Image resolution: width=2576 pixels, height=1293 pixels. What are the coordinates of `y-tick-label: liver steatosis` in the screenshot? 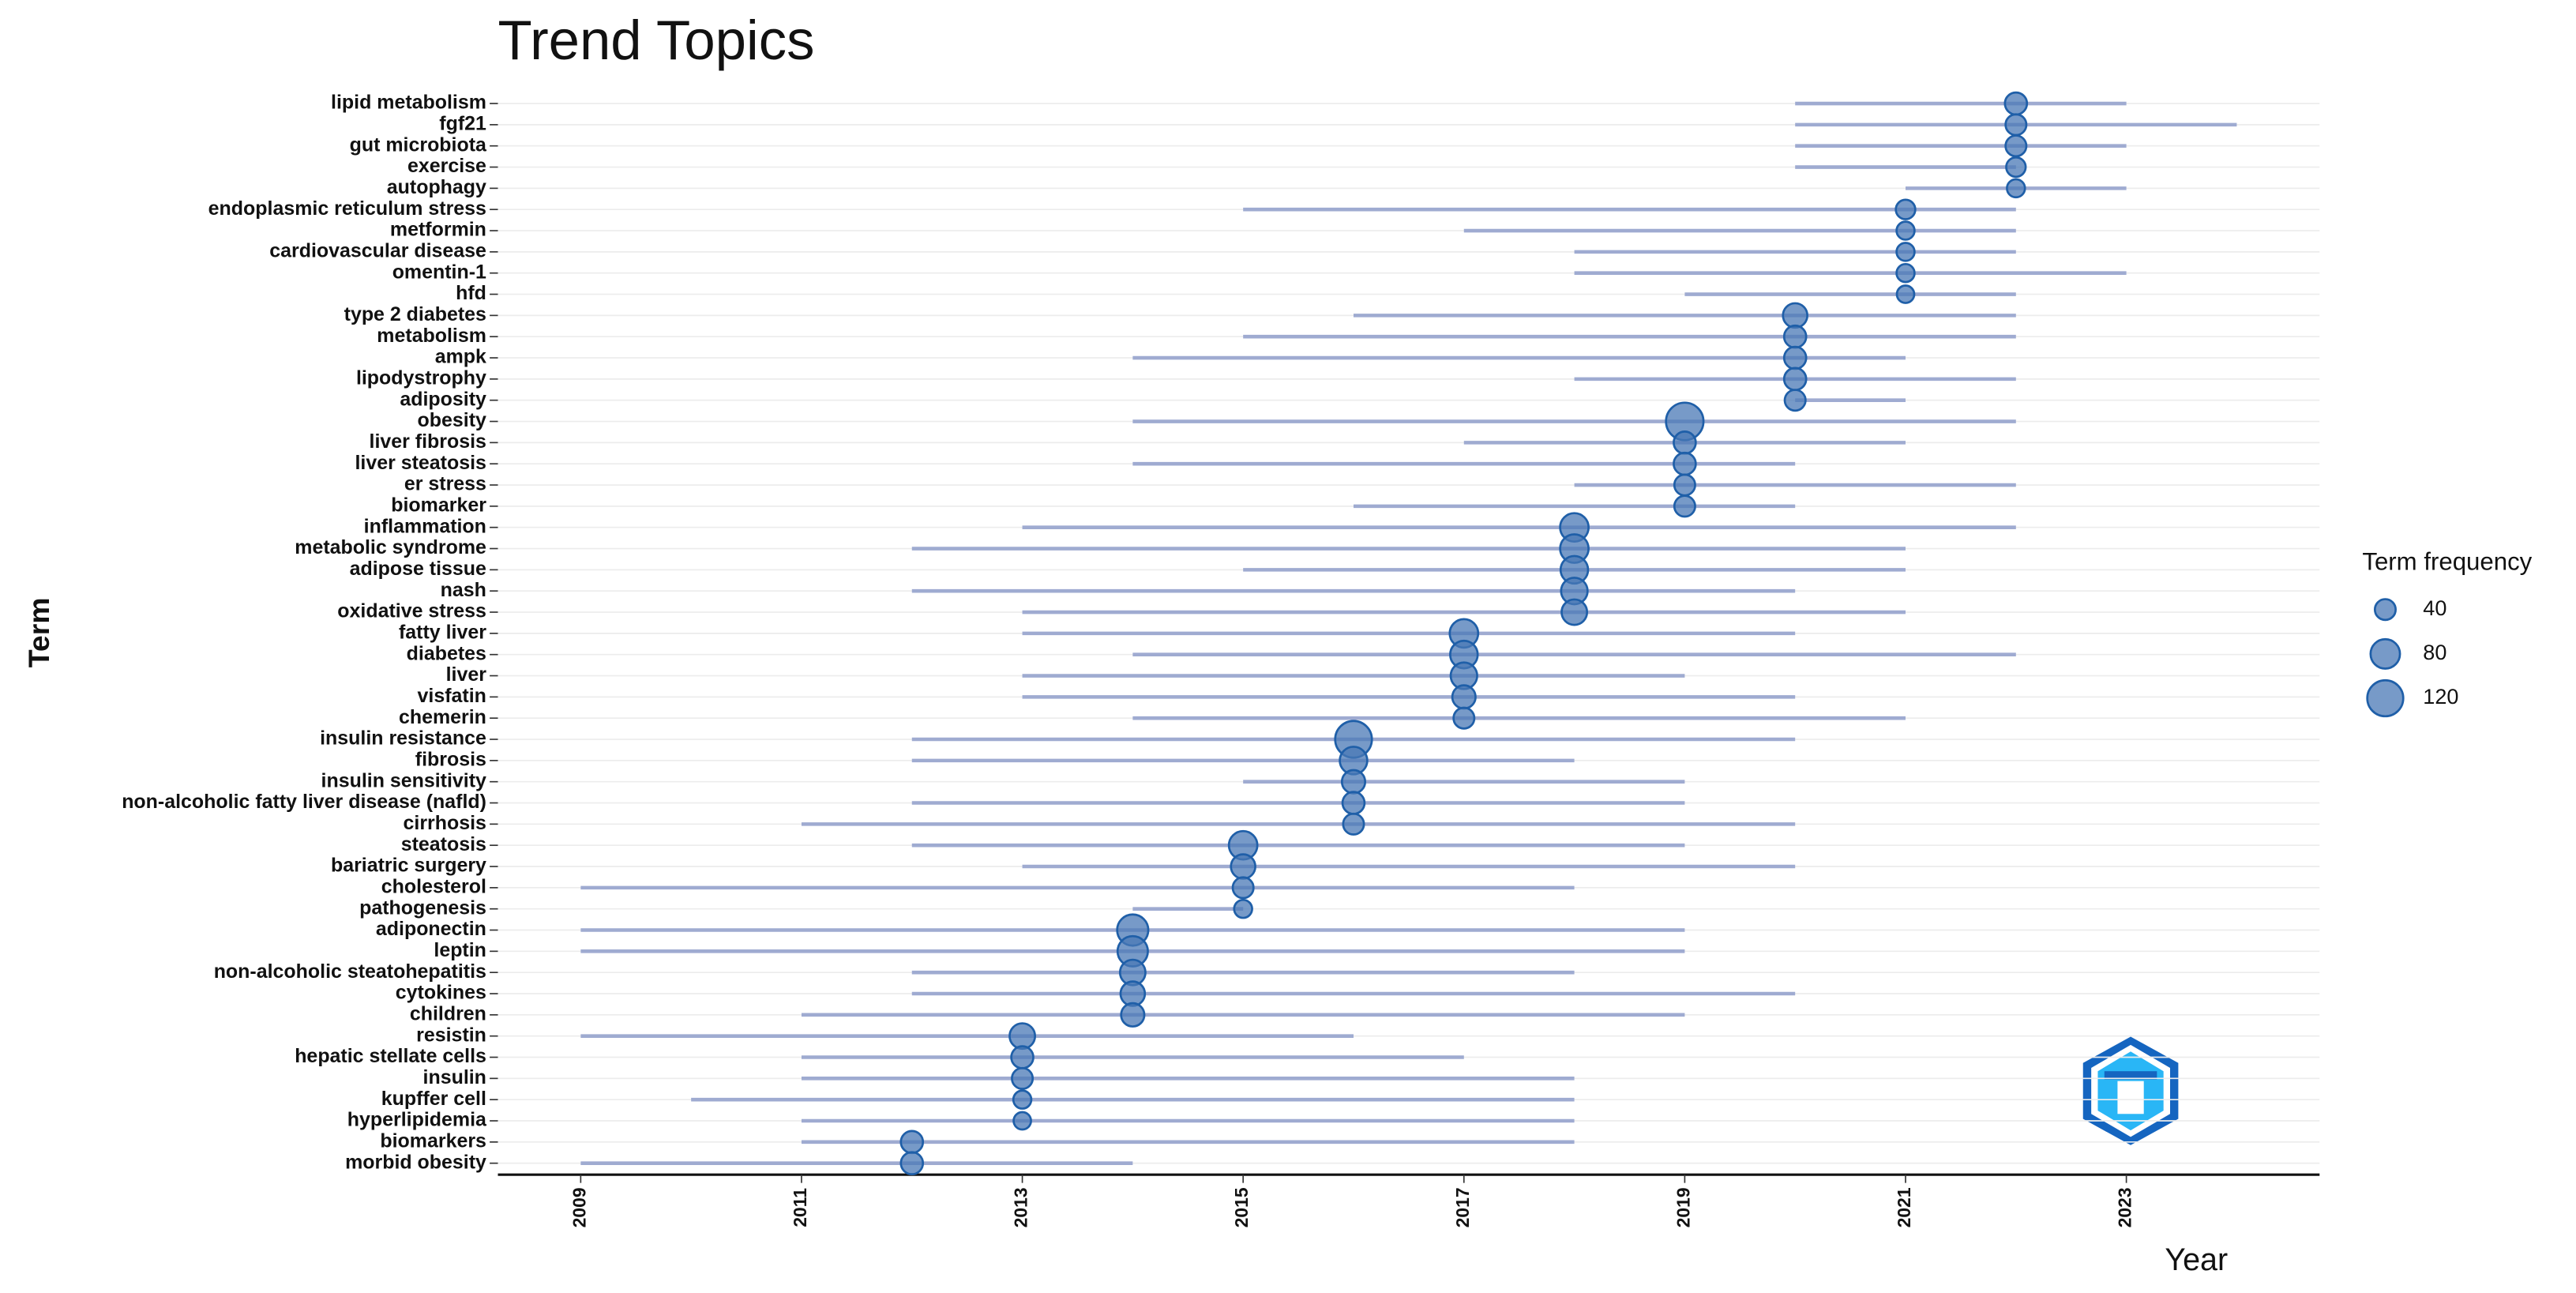 It's located at (420, 463).